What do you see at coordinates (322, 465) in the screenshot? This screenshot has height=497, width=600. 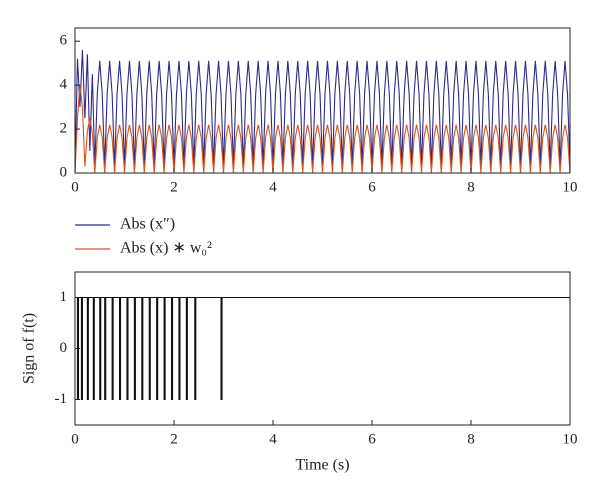 I see `x-axis-label: Time (s)` at bounding box center [322, 465].